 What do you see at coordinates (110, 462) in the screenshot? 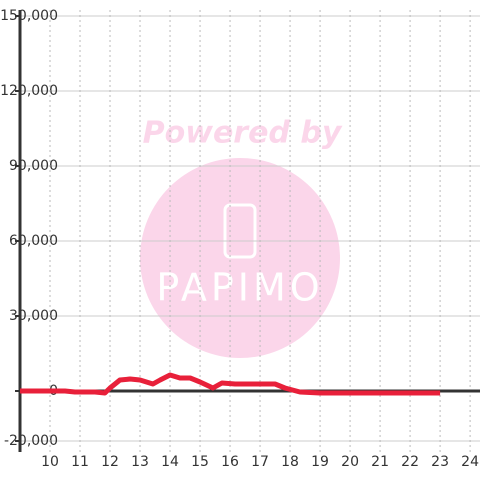
I see `x-tick-label: 12` at bounding box center [110, 462].